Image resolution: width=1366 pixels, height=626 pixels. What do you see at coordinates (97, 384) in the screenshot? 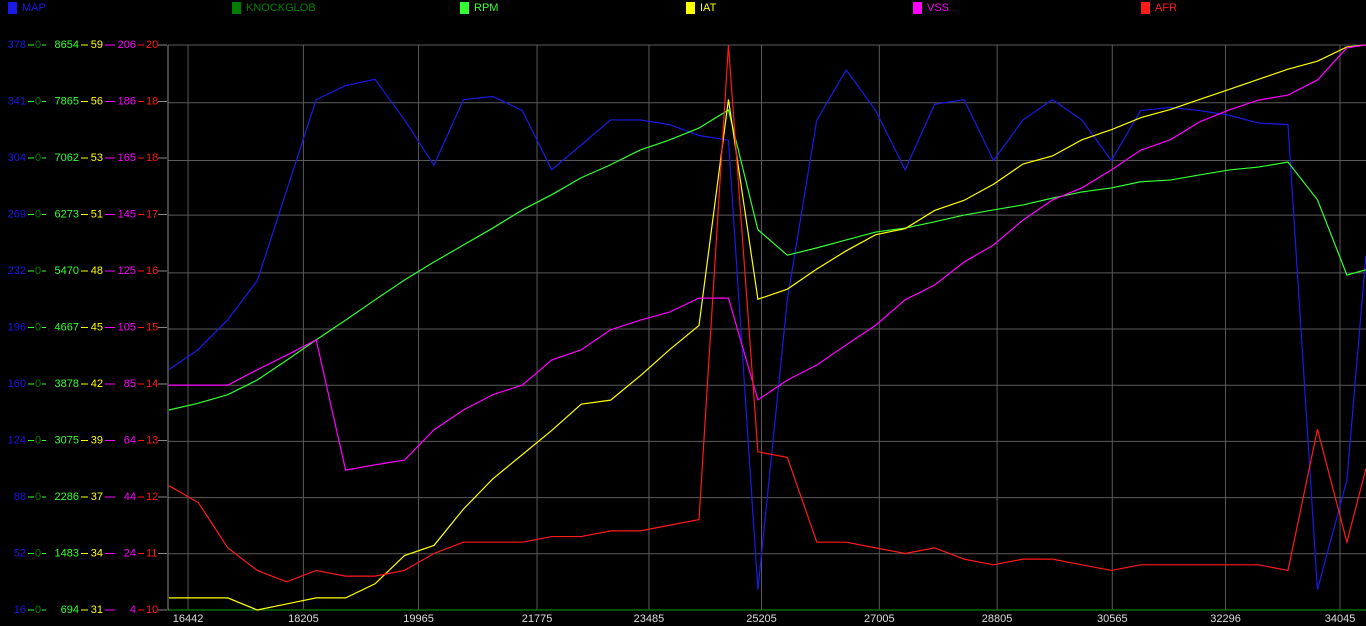
I see `y-tick-label: 42` at bounding box center [97, 384].